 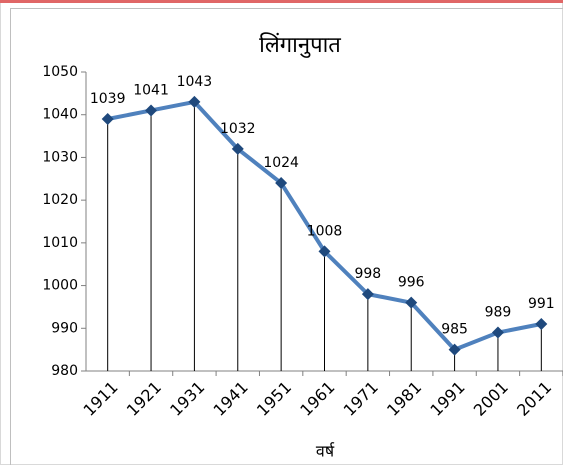 What do you see at coordinates (60, 286) in the screenshot?
I see `y-tick-label: 1000` at bounding box center [60, 286].